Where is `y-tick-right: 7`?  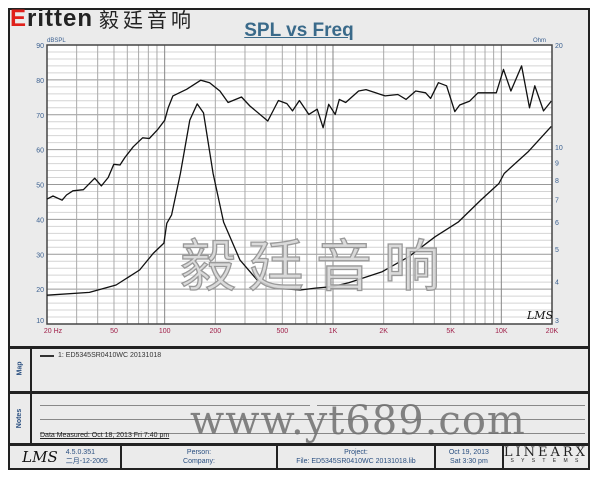 y-tick-right: 7 is located at coordinates (557, 200).